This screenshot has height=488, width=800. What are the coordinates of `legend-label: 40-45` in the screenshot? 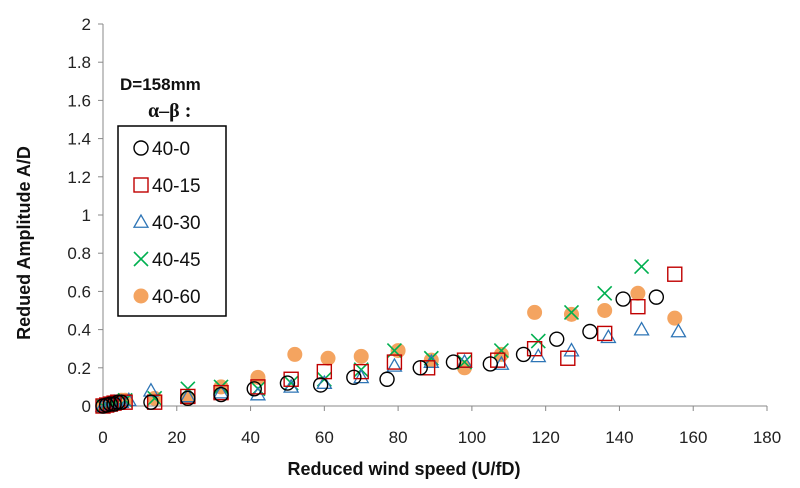 It's located at (176, 260).